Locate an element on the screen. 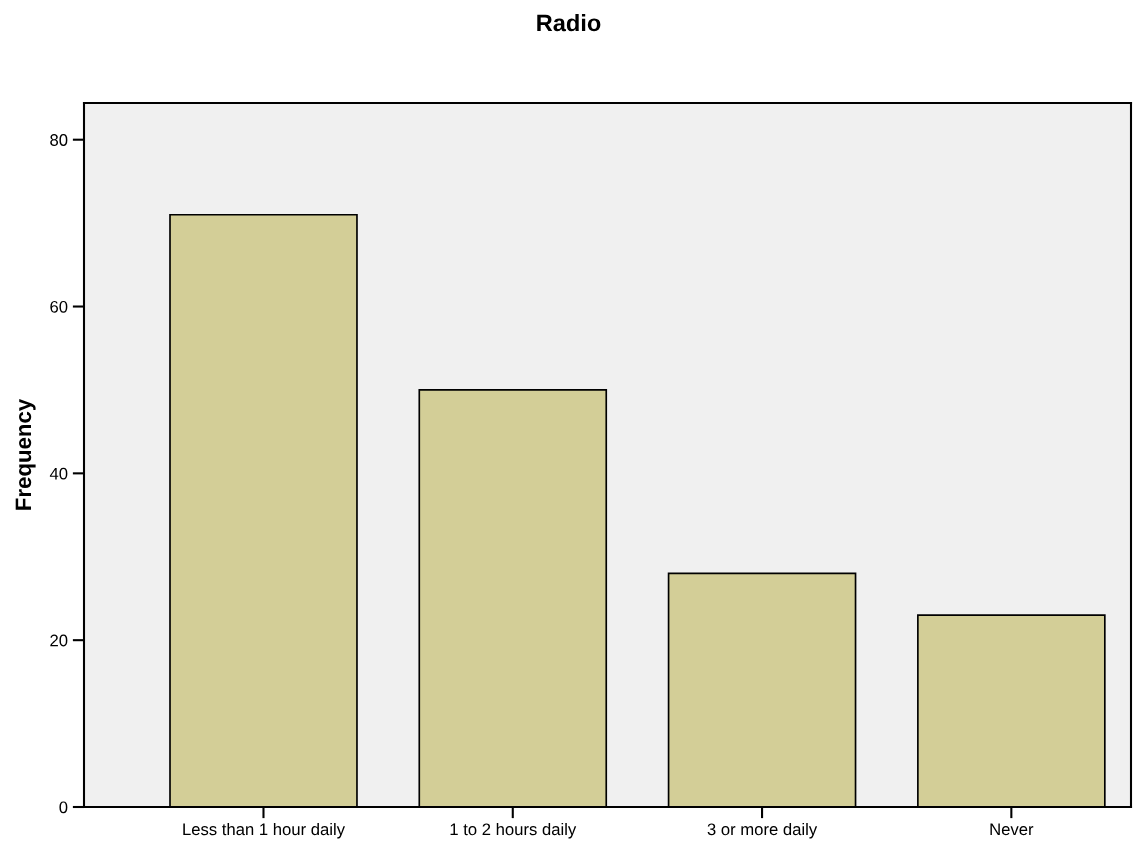 This screenshot has width=1137, height=848. y-tick-label: 0 is located at coordinates (63, 807).